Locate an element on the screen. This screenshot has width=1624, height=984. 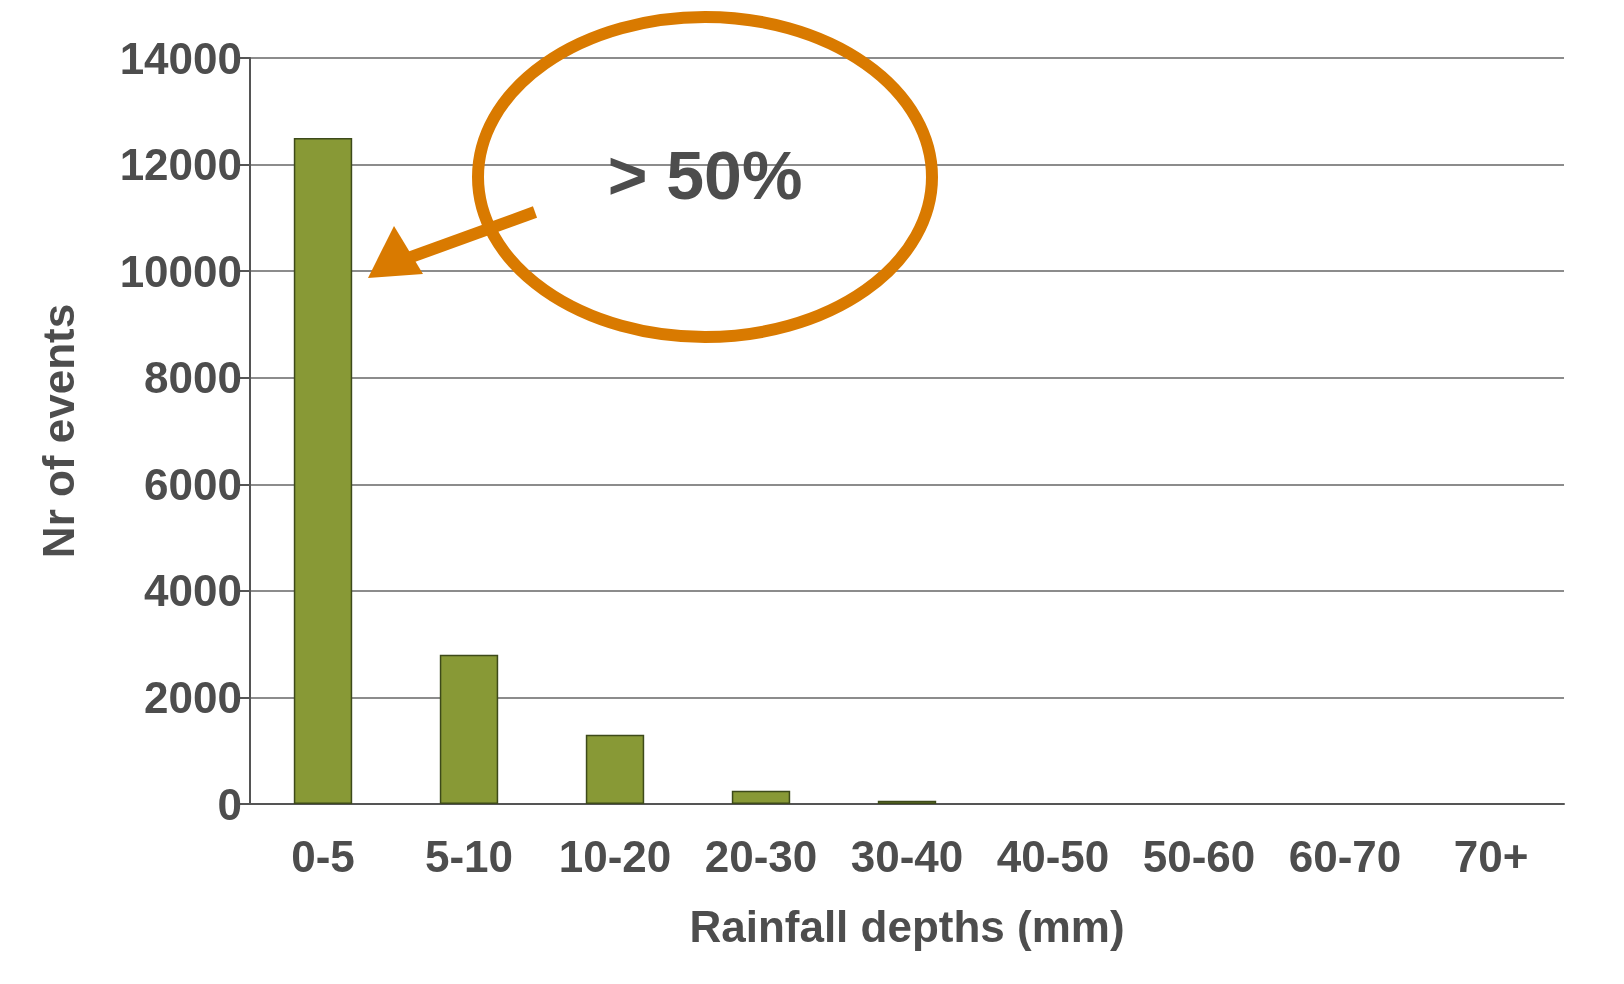
x-tick-label: 0-5 is located at coordinates (323, 856).